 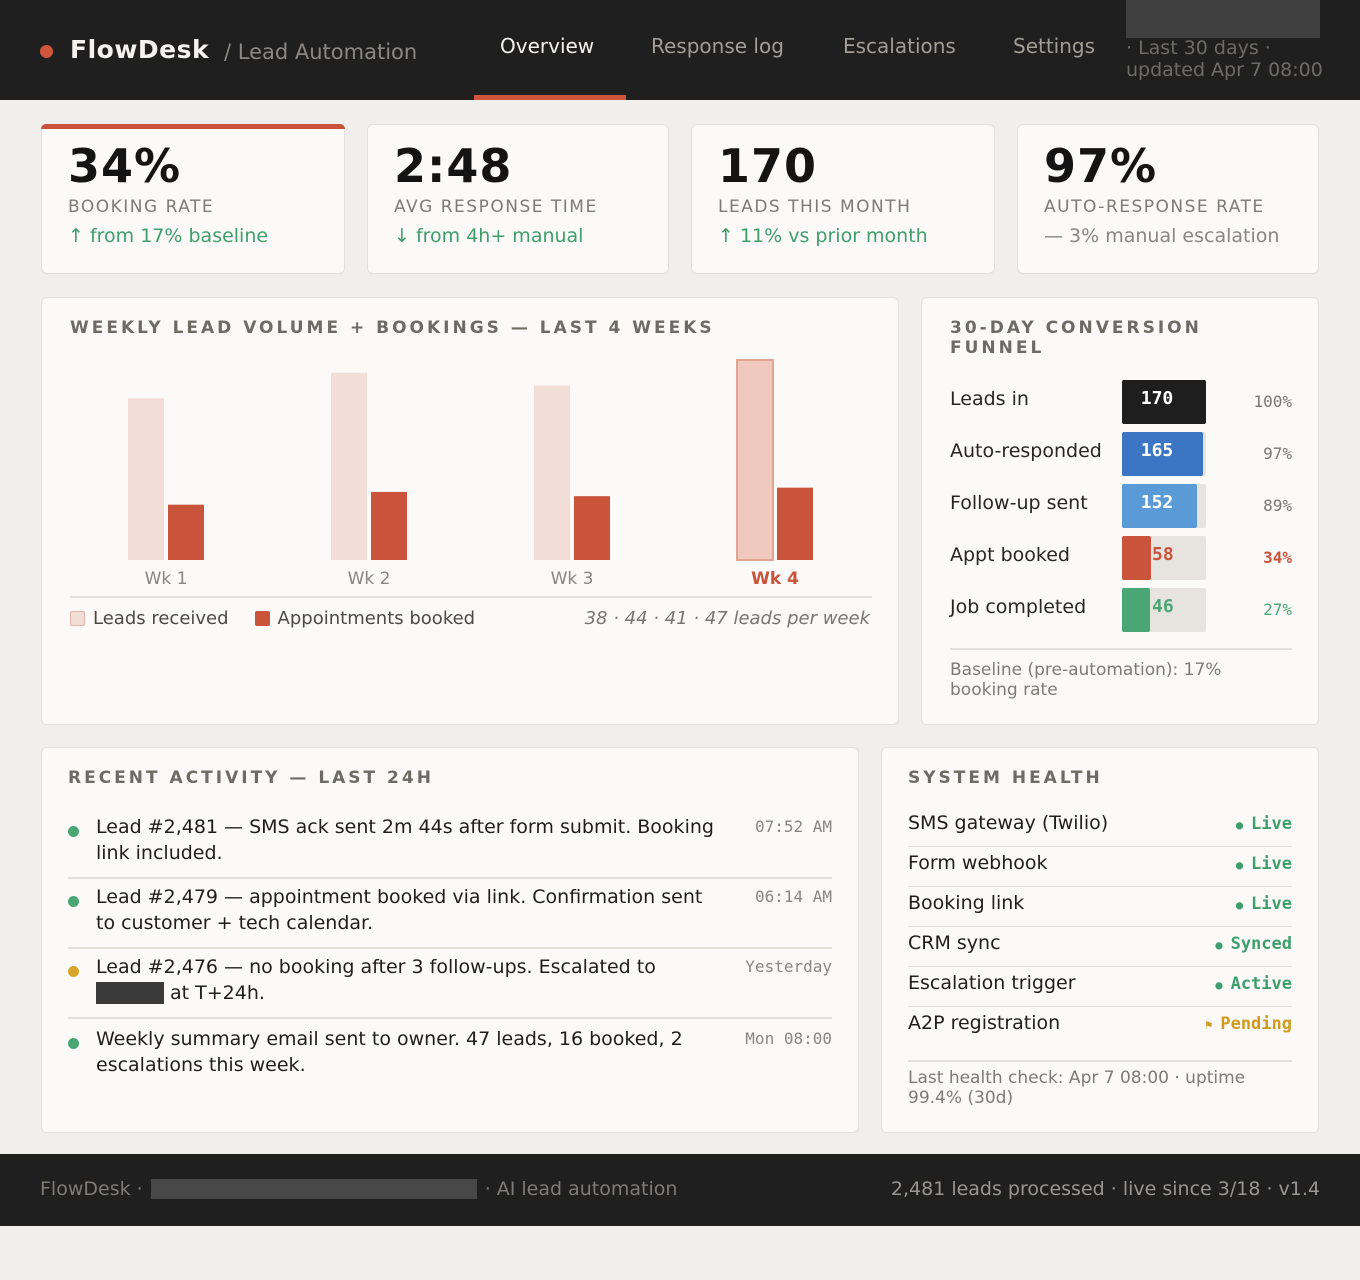 I want to click on footer-left: FlowDesk · · AI lead automation, so click(x=358, y=1189).